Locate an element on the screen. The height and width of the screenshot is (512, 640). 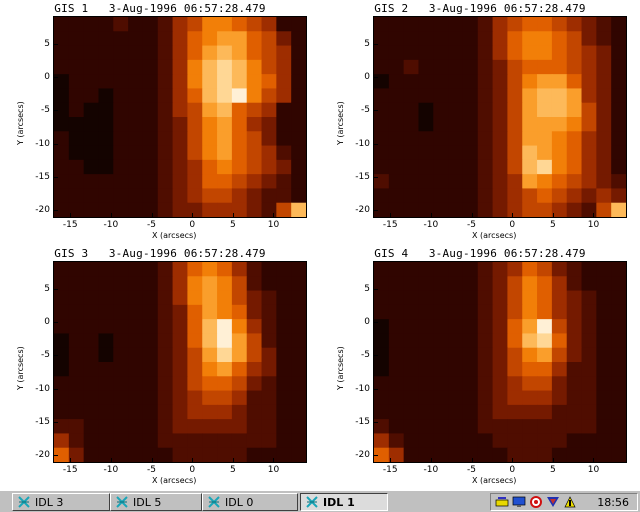
monitor-icon is located at coordinates (519, 502).